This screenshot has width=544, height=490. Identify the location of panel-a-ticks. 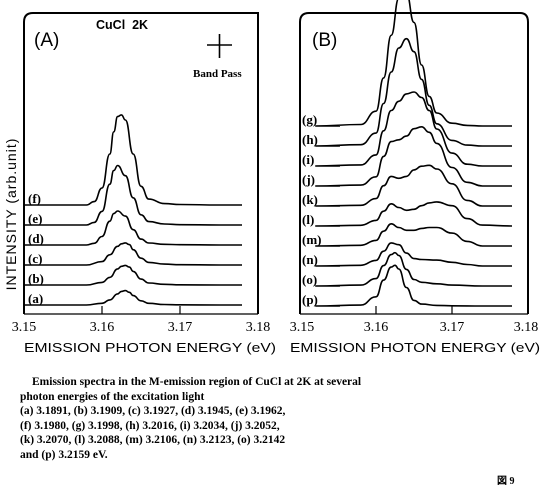
(141, 310).